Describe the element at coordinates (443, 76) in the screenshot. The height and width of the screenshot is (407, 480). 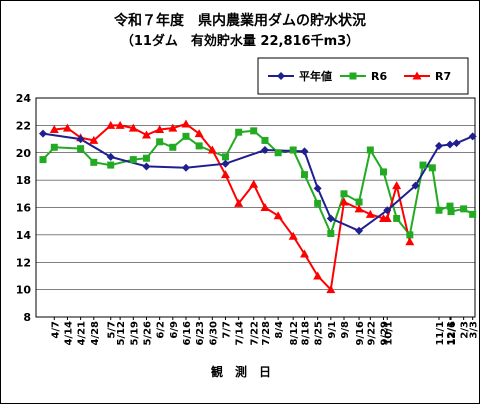
I see `legend-label: R7` at that location.